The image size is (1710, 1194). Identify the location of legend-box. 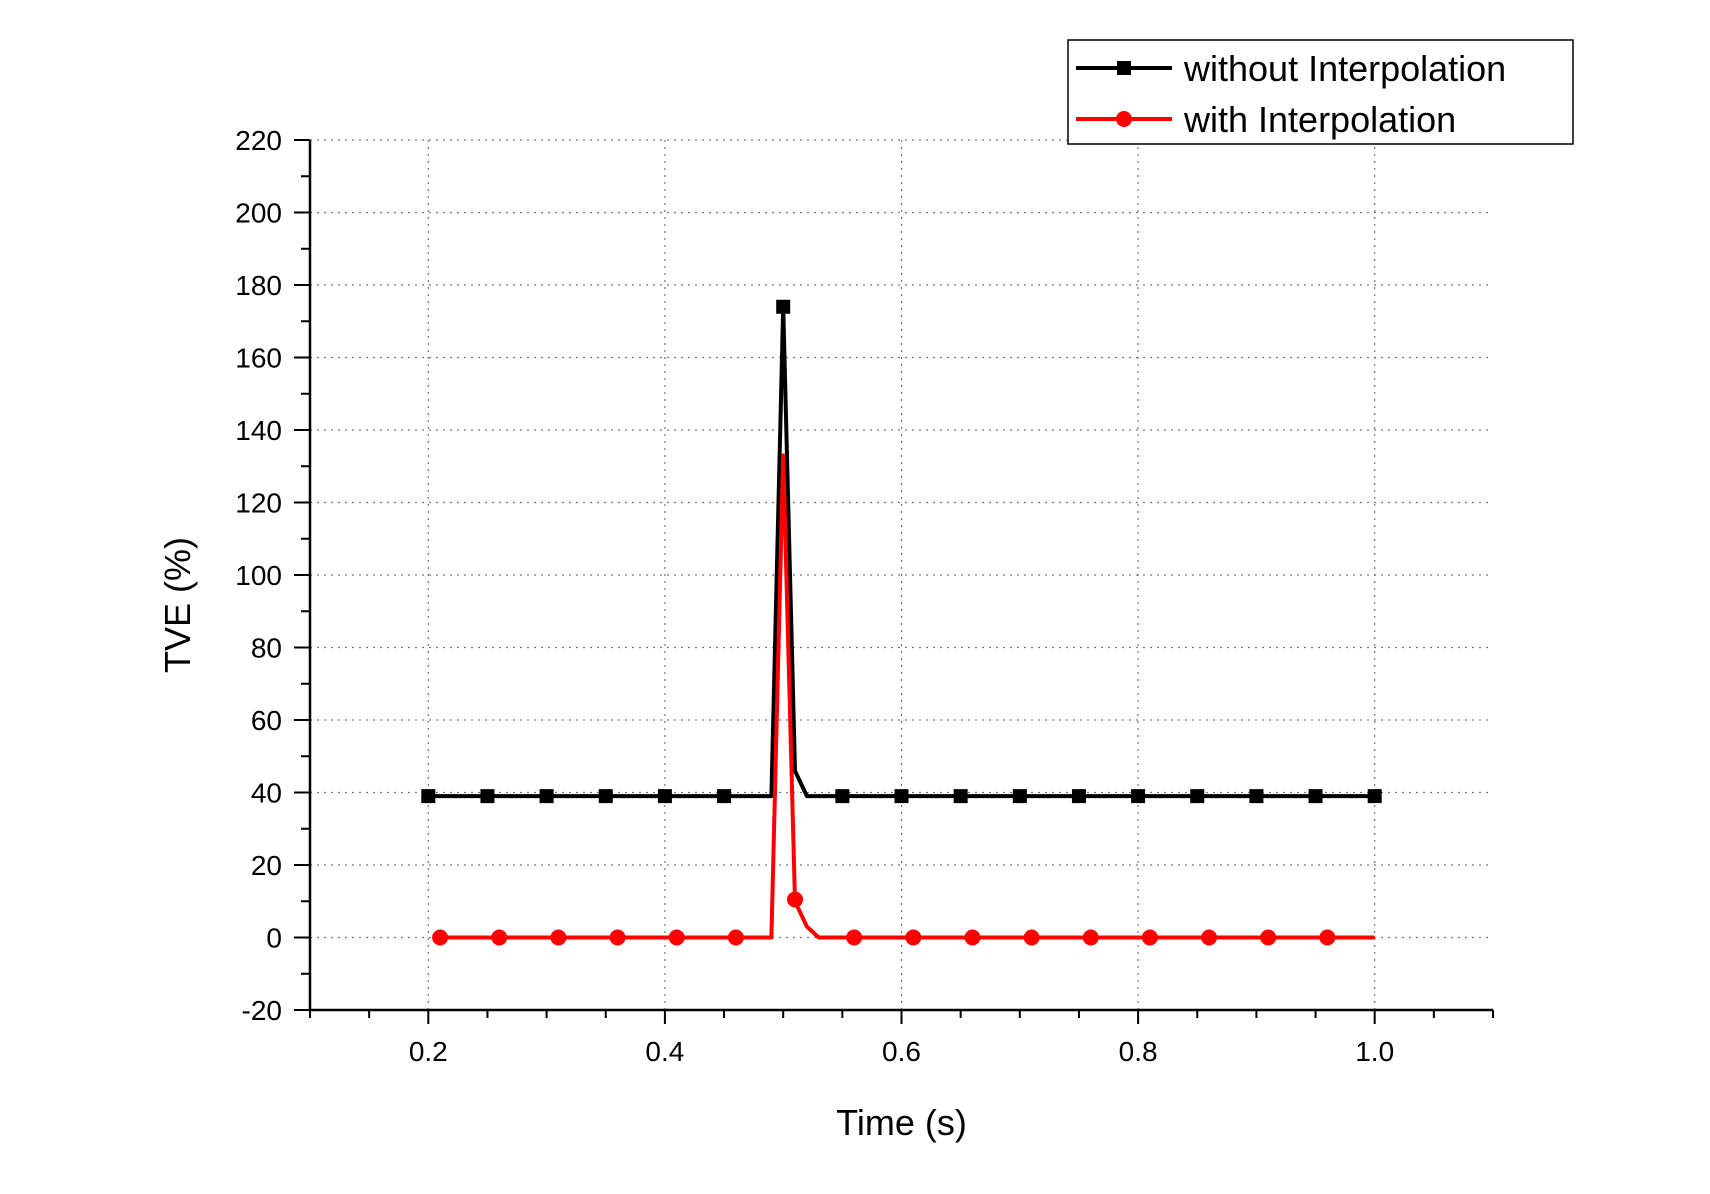
(1320, 92).